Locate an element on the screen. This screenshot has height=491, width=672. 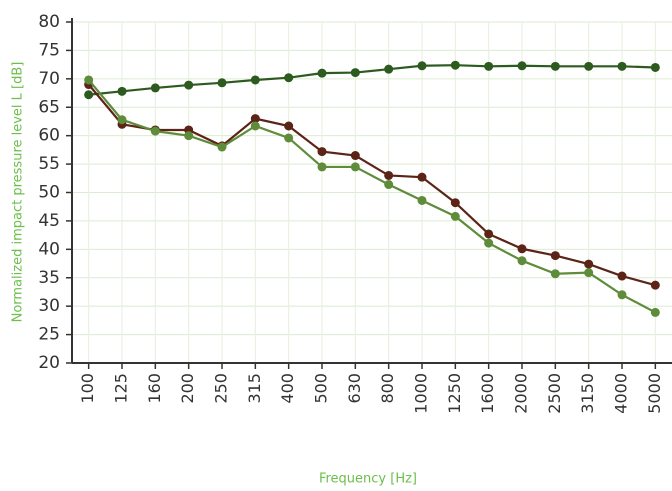
x-tick-label: 500 is located at coordinates (321, 388).